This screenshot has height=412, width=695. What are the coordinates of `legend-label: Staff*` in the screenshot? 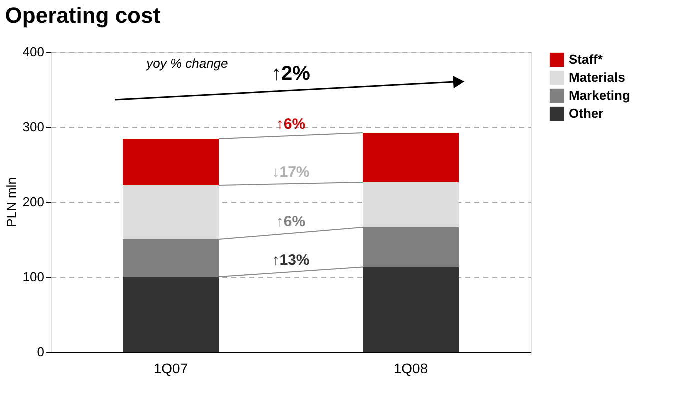 It's located at (586, 59).